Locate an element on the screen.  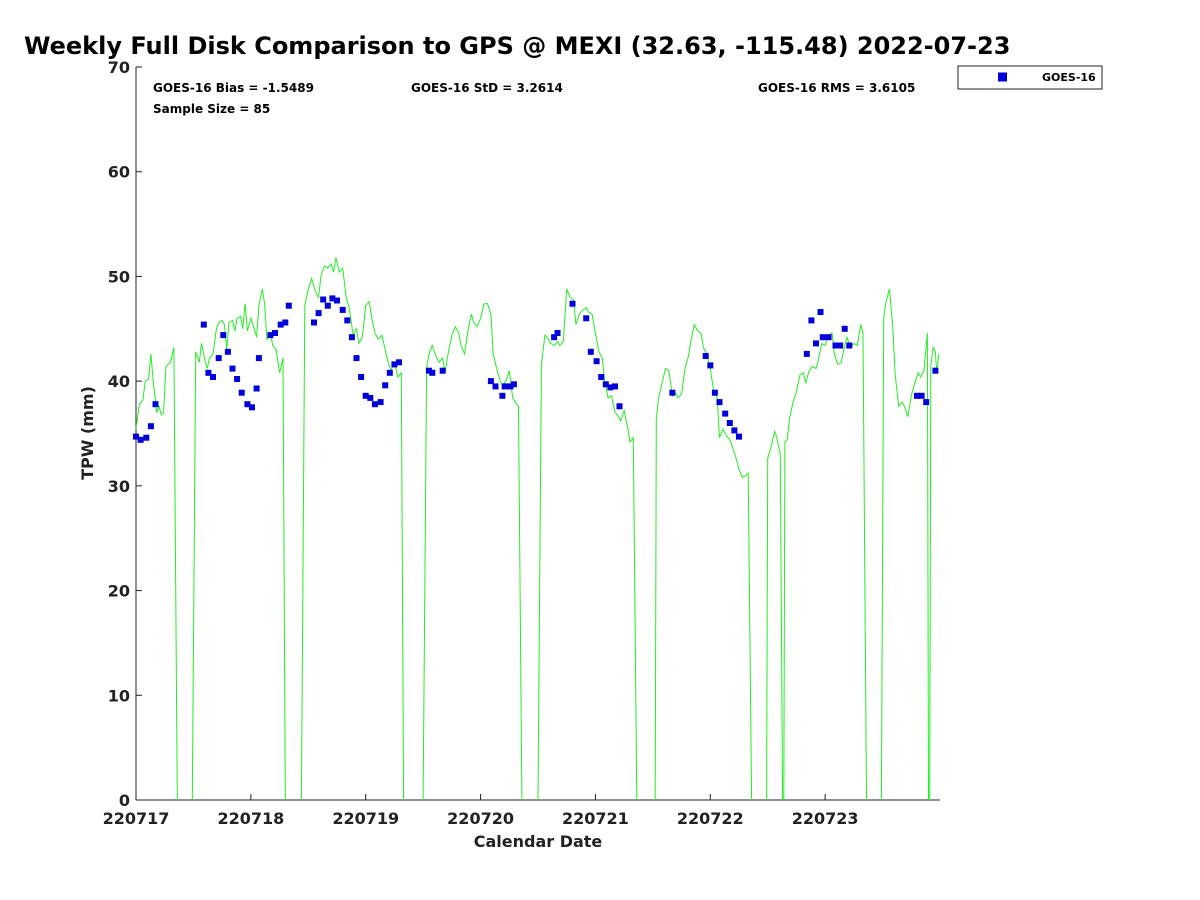
legend-label-goes: GOES-16 is located at coordinates (1069, 77).